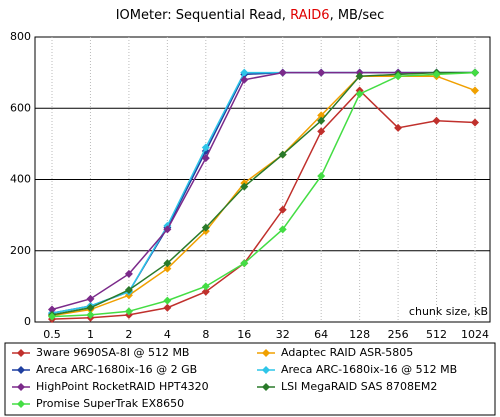  Describe the element at coordinates (359, 386) in the screenshot. I see `legend-label: LSI MegaRAID SAS 8708EM2` at that location.